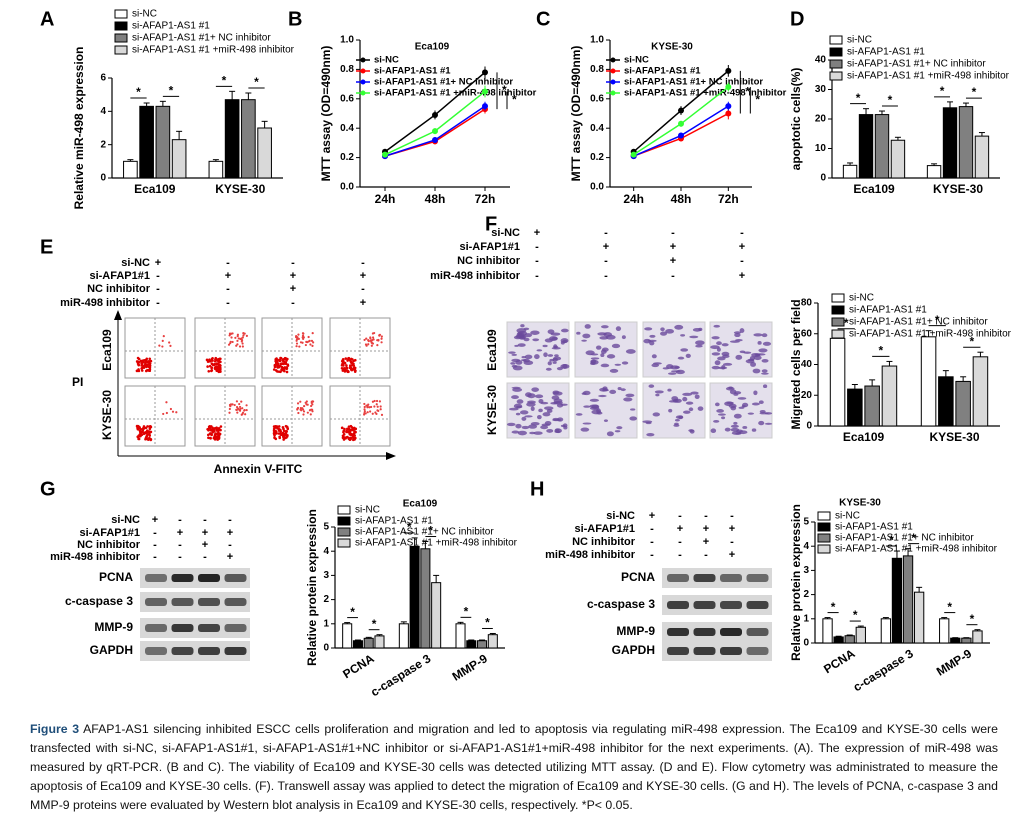 Image resolution: width=1026 pixels, height=824 pixels. What do you see at coordinates (105, 303) in the screenshot?
I see `condition-label: miR-498 inhibitor` at bounding box center [105, 303].